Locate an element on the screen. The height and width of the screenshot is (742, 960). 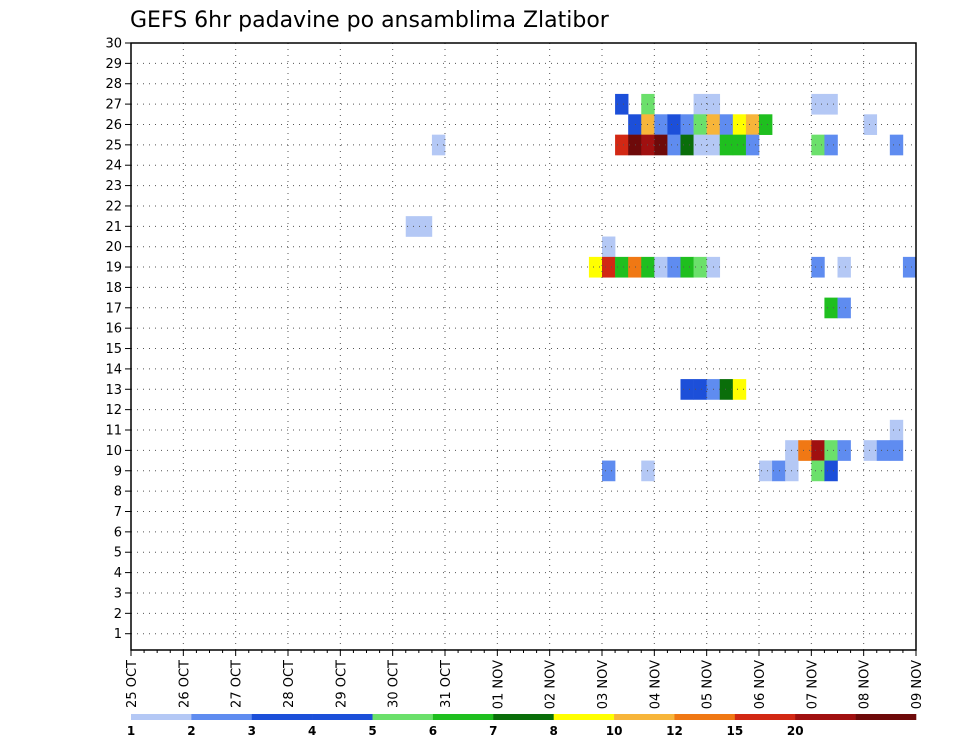
colorbar-legend: 1 2 3 4 5 6 7 8 10 12 15 20 is located at coordinates (522, 726).